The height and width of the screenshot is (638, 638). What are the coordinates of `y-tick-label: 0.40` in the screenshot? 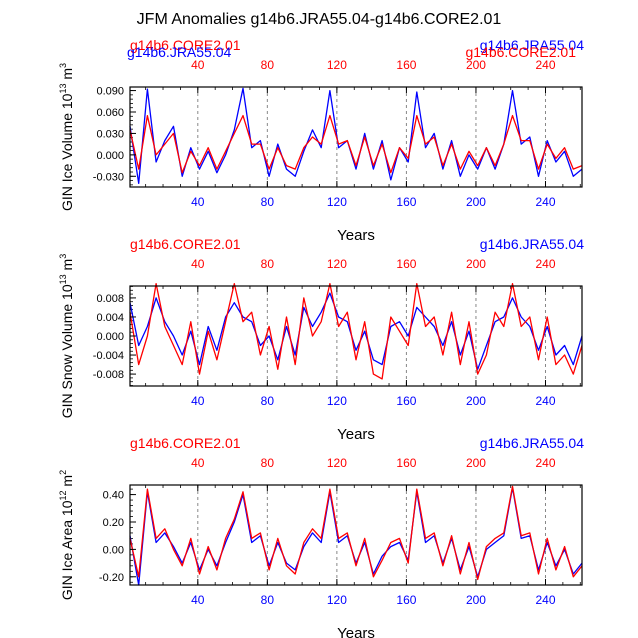 It's located at (113, 496).